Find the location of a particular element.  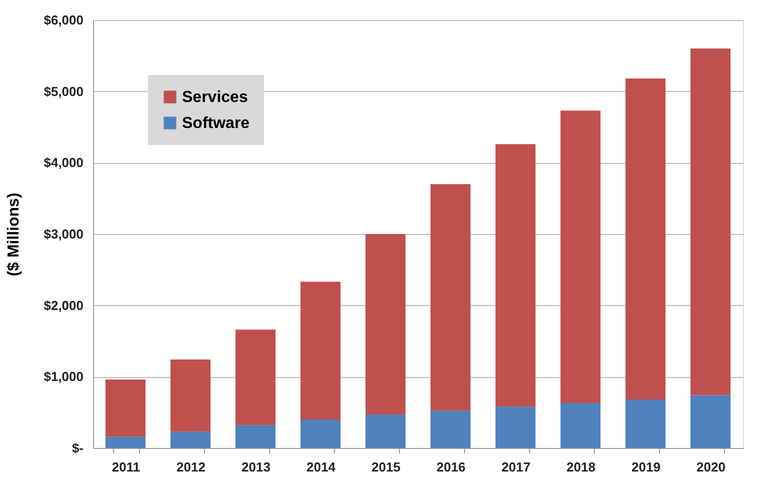

y-tick-label: $- is located at coordinates (78, 448).